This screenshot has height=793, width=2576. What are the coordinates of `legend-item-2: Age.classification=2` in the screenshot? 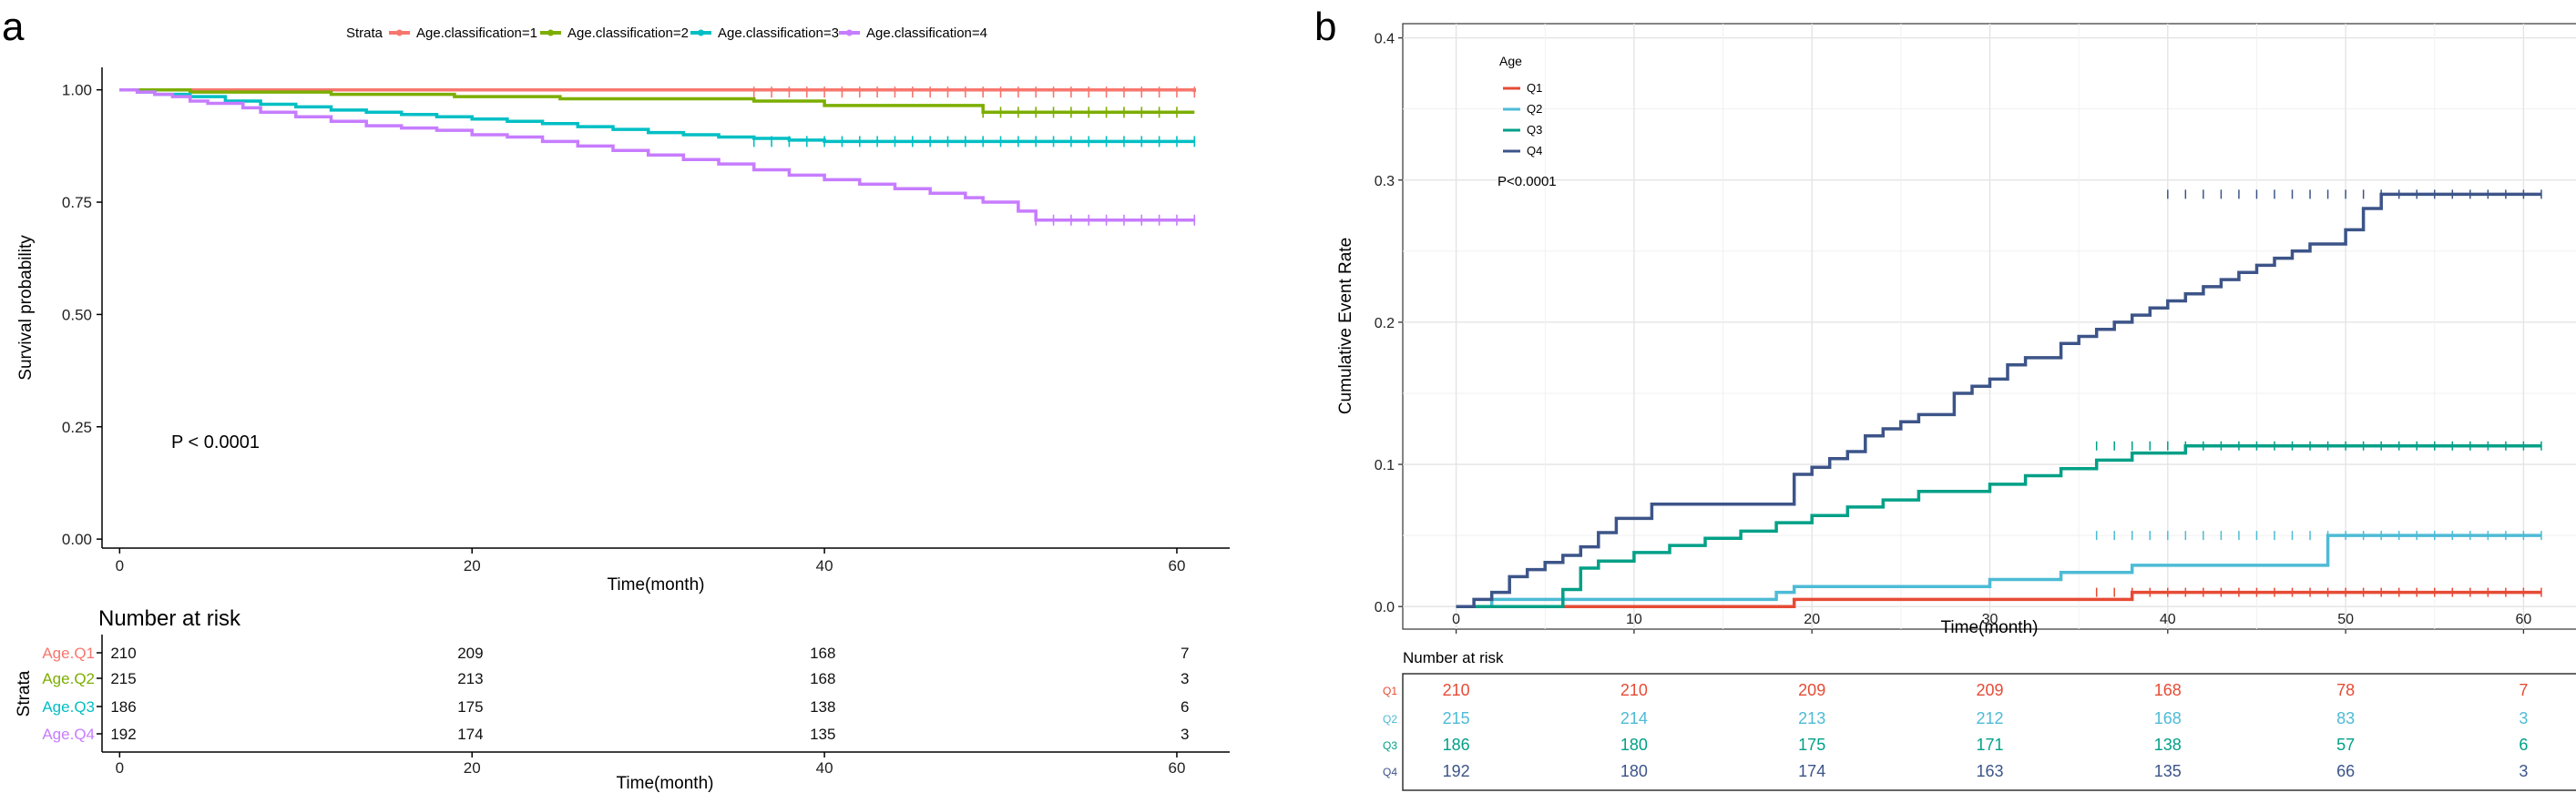 It's located at (614, 33).